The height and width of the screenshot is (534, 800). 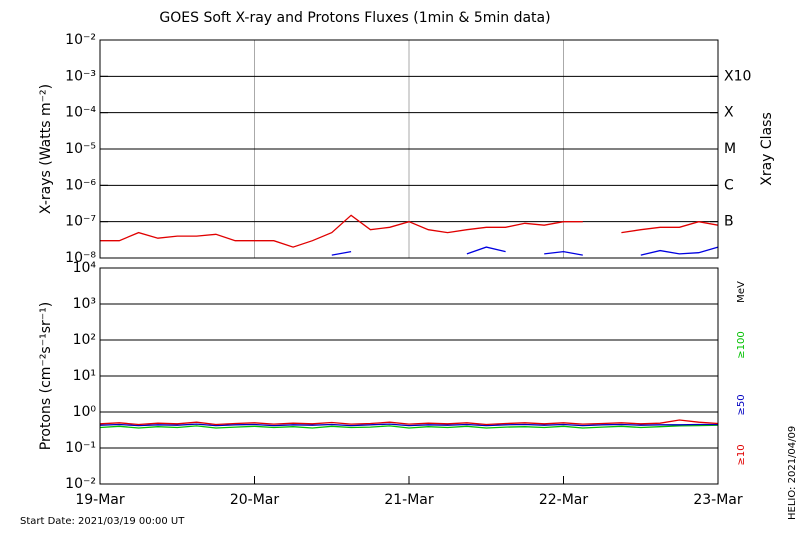 What do you see at coordinates (409, 500) in the screenshot?
I see `x-tick-label: 21-Mar` at bounding box center [409, 500].